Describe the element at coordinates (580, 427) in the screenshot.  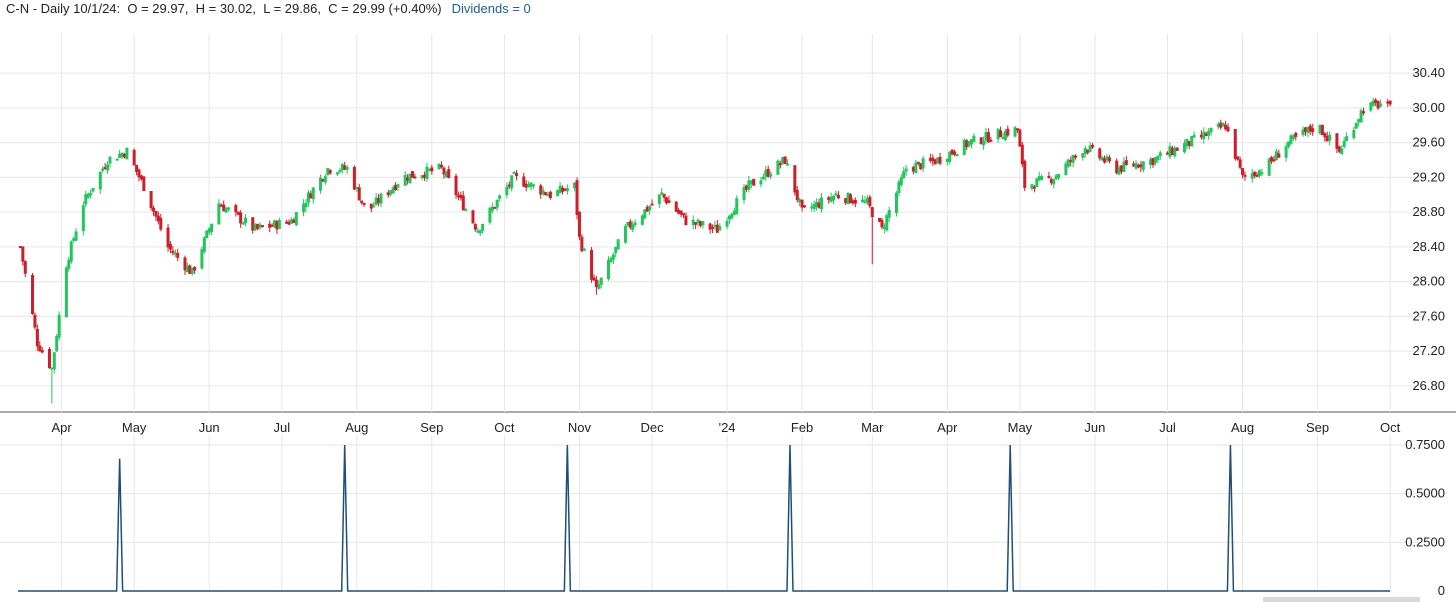
I see `x-axis-month-label: Nov` at that location.